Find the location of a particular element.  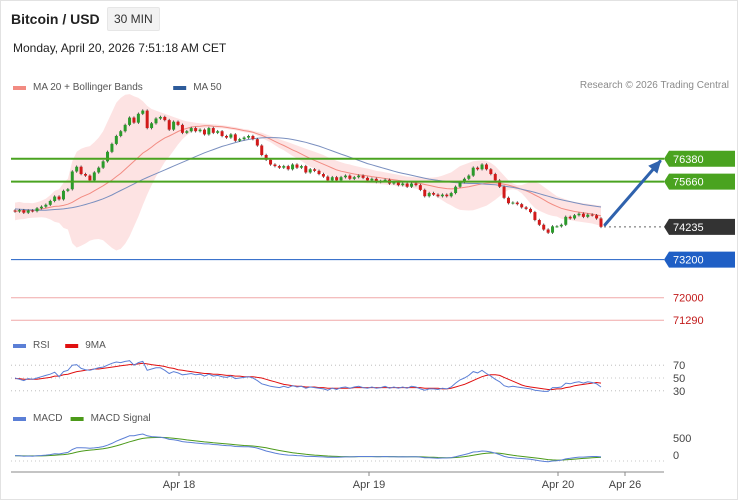

rsi-line is located at coordinates (308, 376).